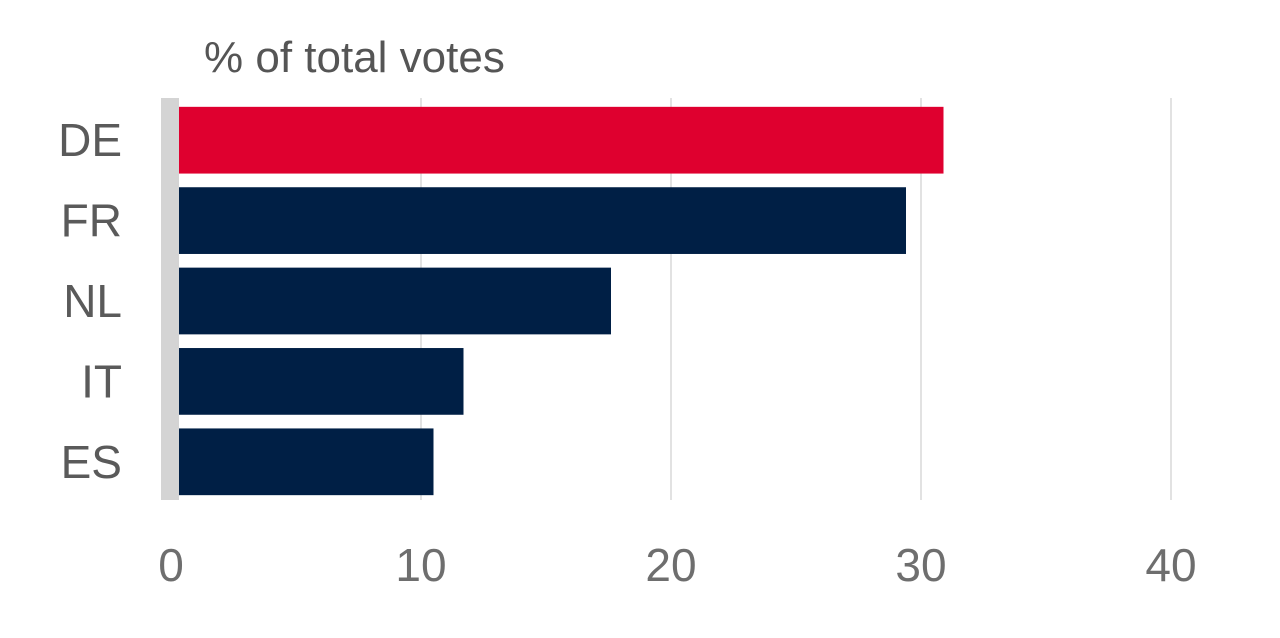 This screenshot has height=638, width=1280. I want to click on x-tick-label-20: 20, so click(670, 565).